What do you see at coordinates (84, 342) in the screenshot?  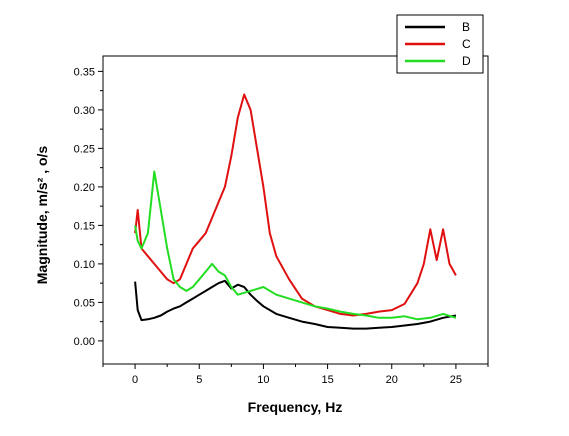 I see `y-tick-label: 0.00` at bounding box center [84, 342].